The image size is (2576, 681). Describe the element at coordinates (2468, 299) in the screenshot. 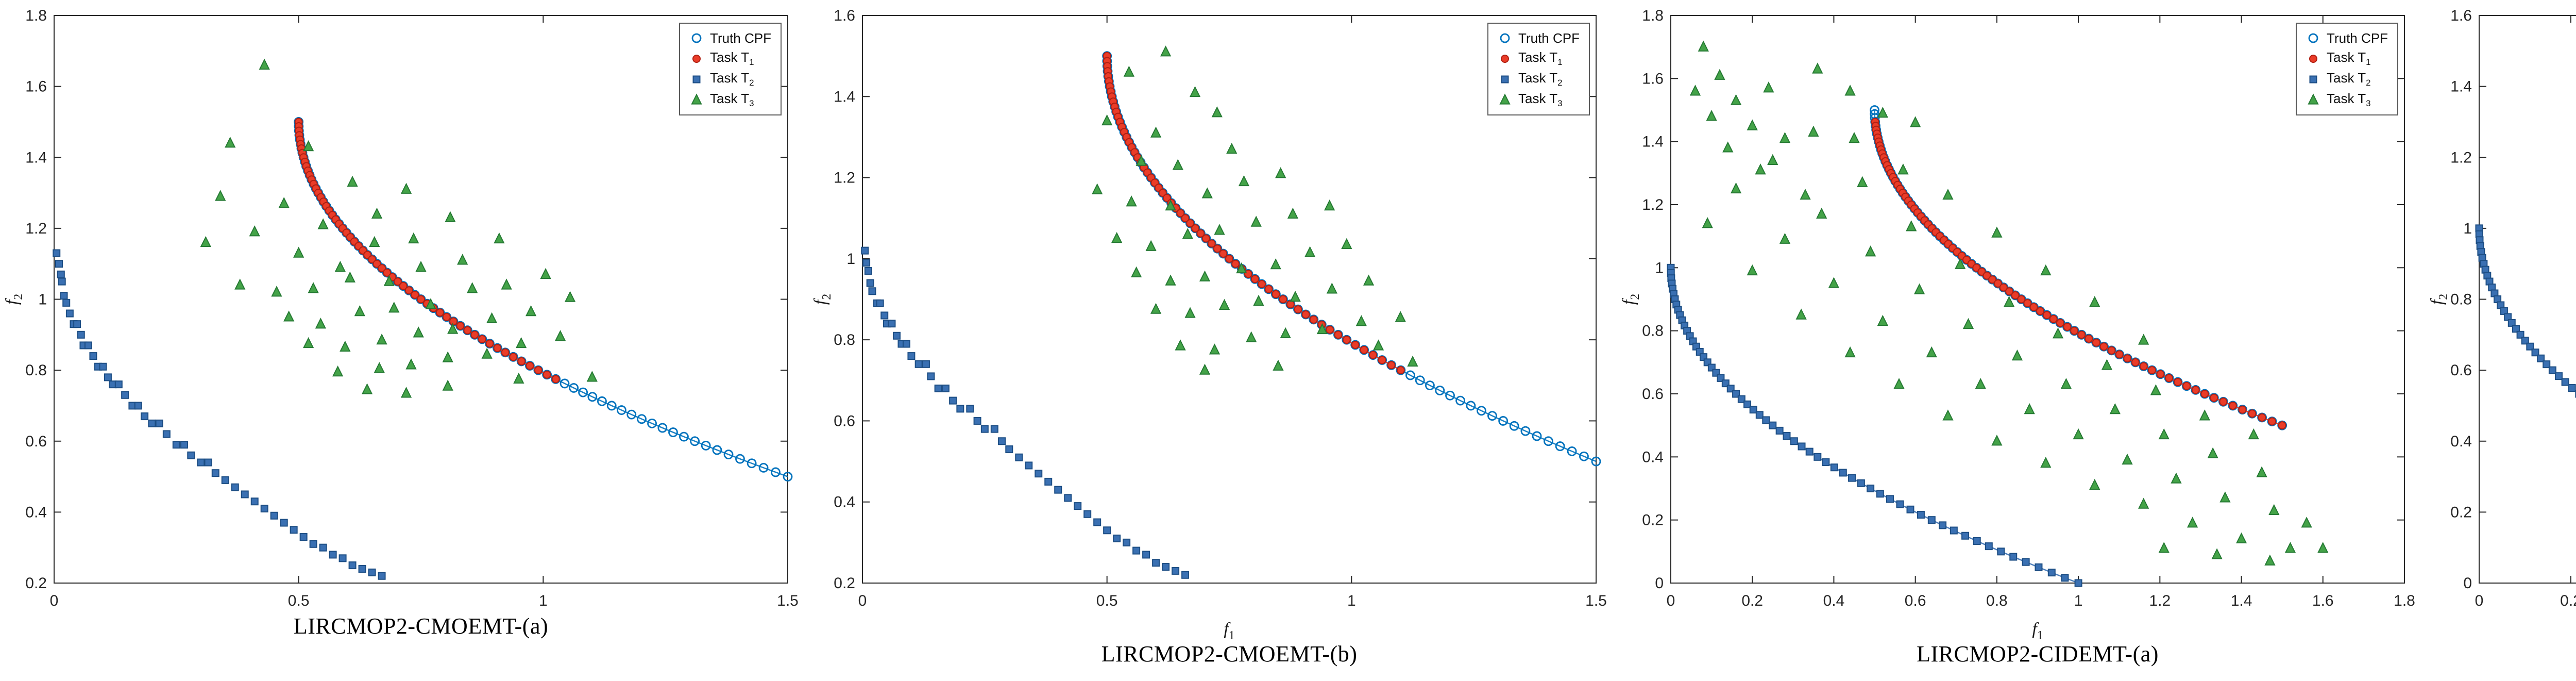

I see `y-axis: 0 0.2 0.4 0.6 0.8 1 1.2 1.4 1.6` at that location.